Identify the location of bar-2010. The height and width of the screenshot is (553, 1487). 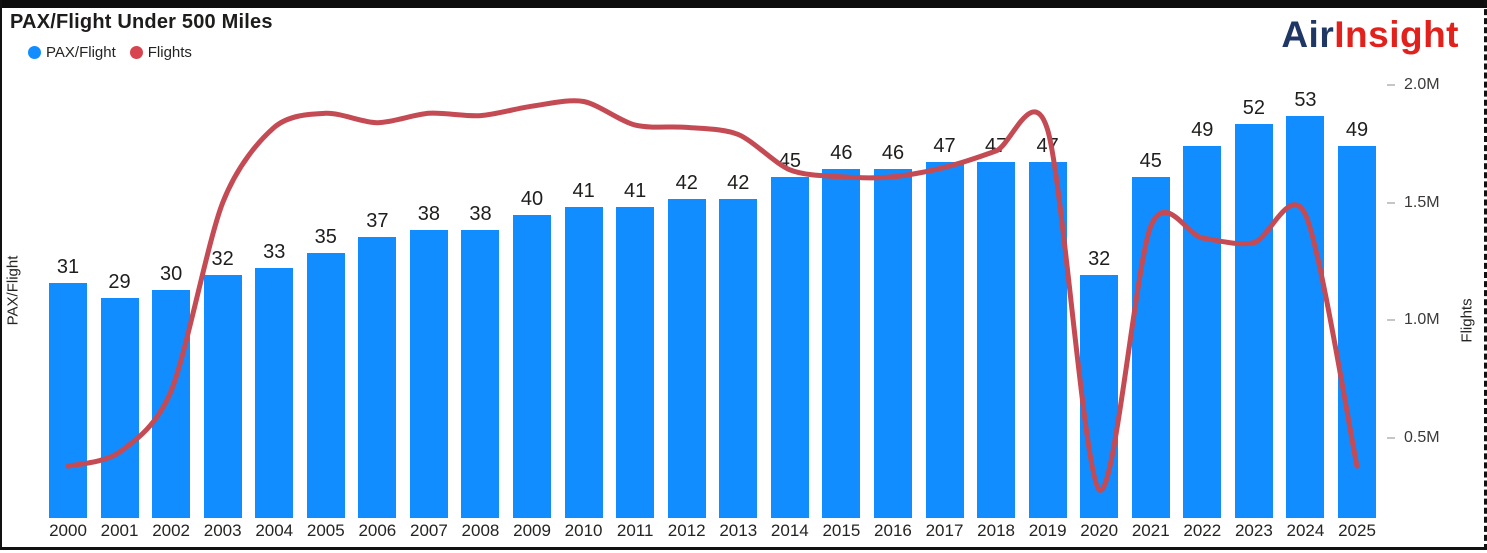
(583, 362).